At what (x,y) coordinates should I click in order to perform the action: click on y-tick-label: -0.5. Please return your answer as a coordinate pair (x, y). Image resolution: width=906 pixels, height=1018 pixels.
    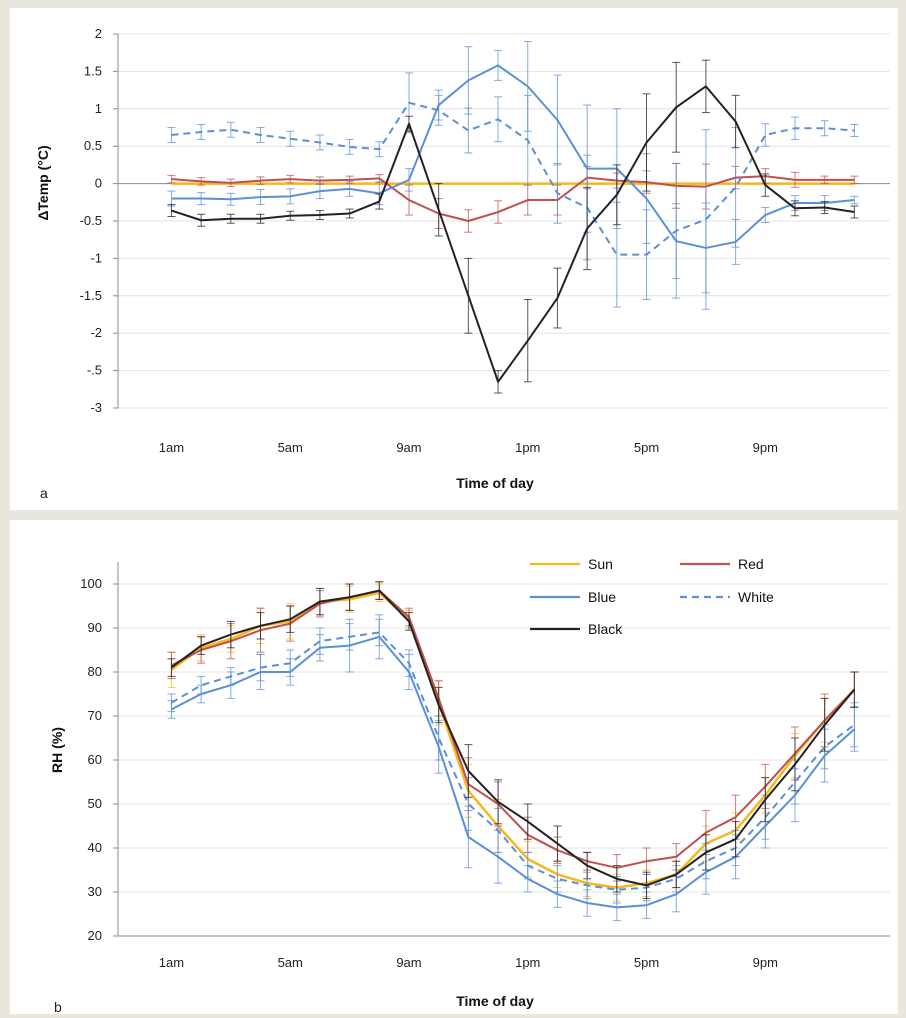
    Looking at the image, I should click on (91, 220).